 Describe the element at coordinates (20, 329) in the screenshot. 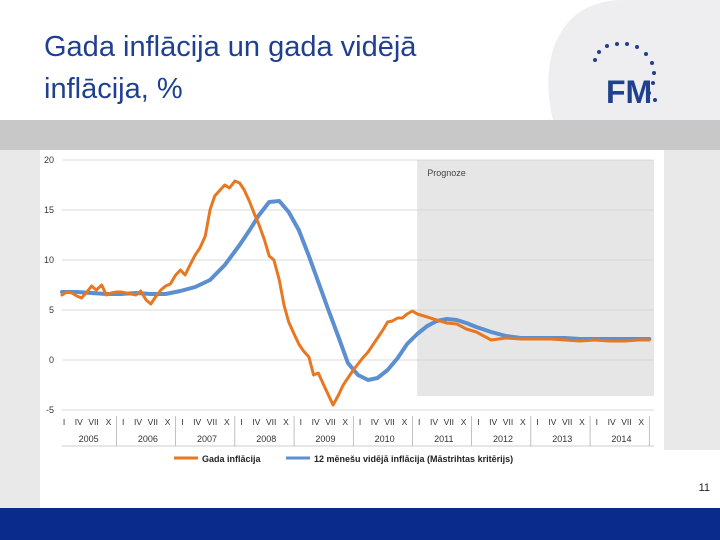

I see `left-side-panel` at that location.